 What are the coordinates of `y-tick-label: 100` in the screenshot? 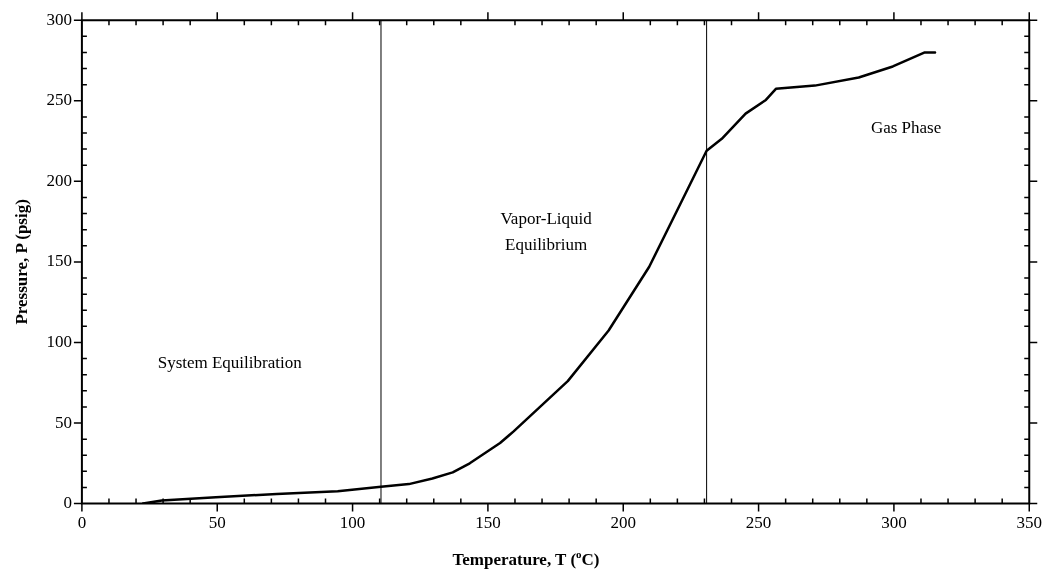 It's located at (59, 341).